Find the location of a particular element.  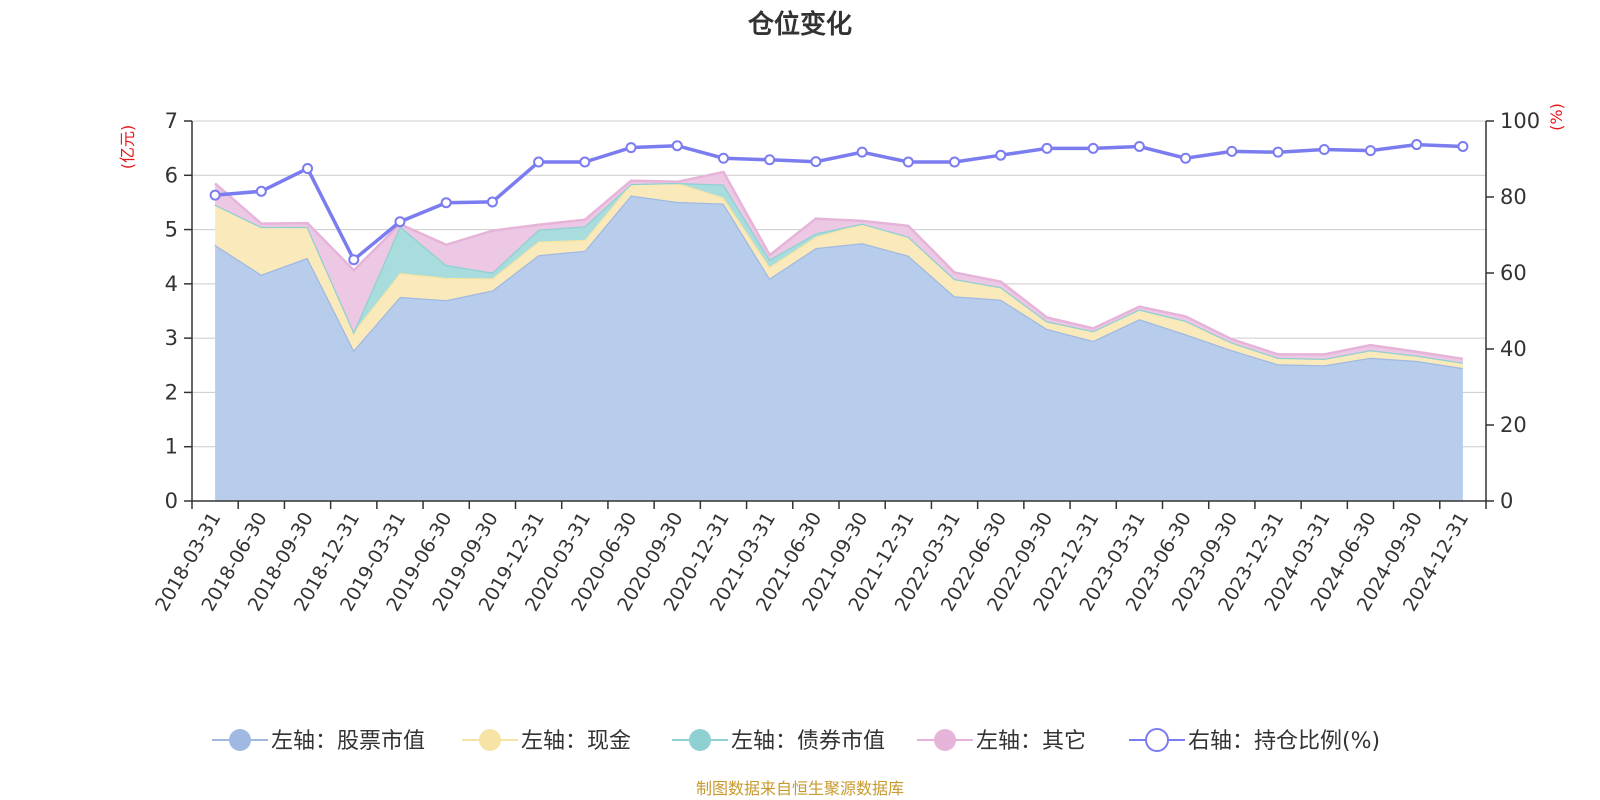

left-tick-label: 2 is located at coordinates (171, 392).